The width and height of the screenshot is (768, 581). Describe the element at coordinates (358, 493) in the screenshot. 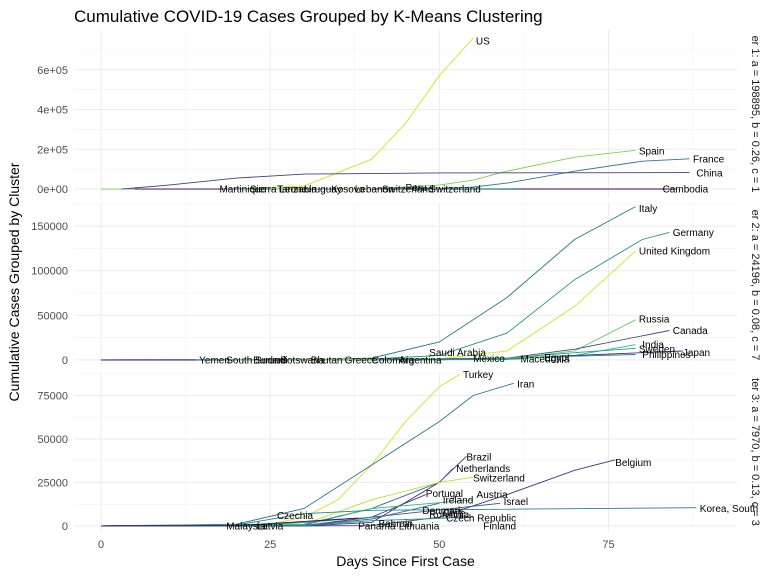

I see `series-line-belgium` at that location.